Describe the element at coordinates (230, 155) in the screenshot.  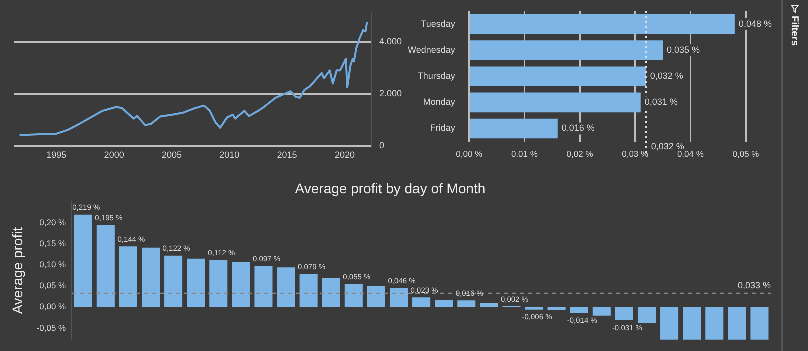
I see `x-tick-label: 2010` at that location.